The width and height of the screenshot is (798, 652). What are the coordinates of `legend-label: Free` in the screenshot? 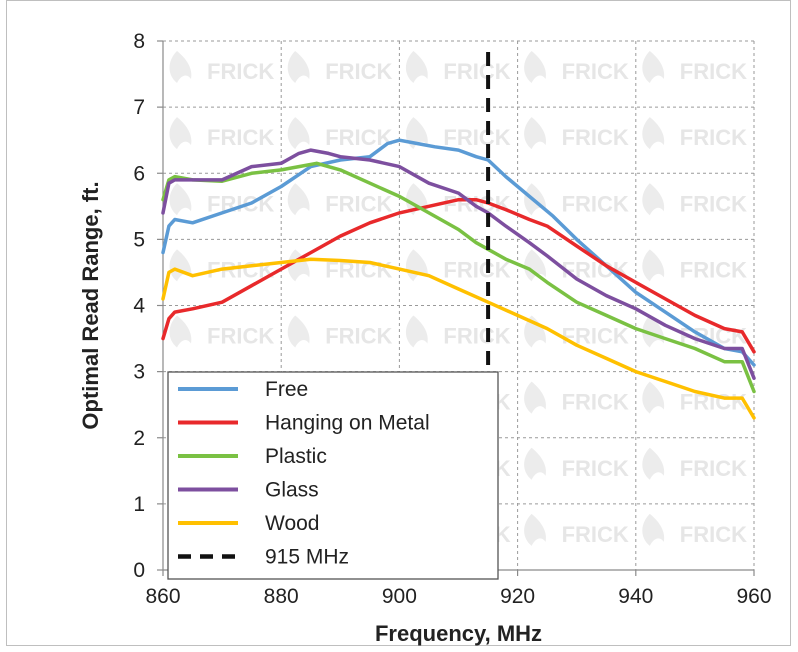 It's located at (286, 389).